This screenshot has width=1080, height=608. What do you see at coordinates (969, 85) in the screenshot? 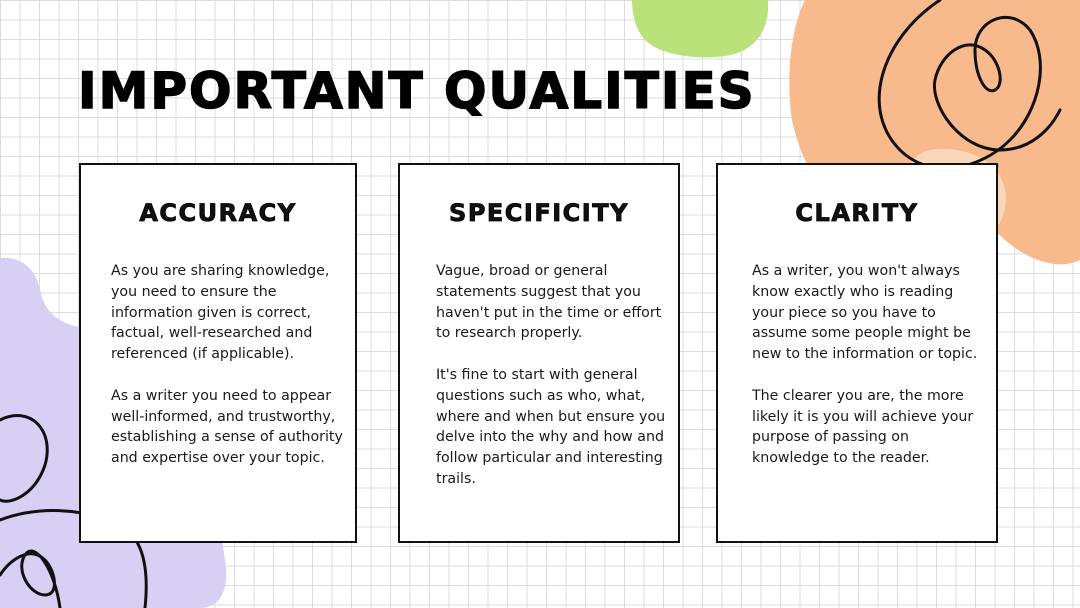
I see `heart-scribble-top-right` at bounding box center [969, 85].